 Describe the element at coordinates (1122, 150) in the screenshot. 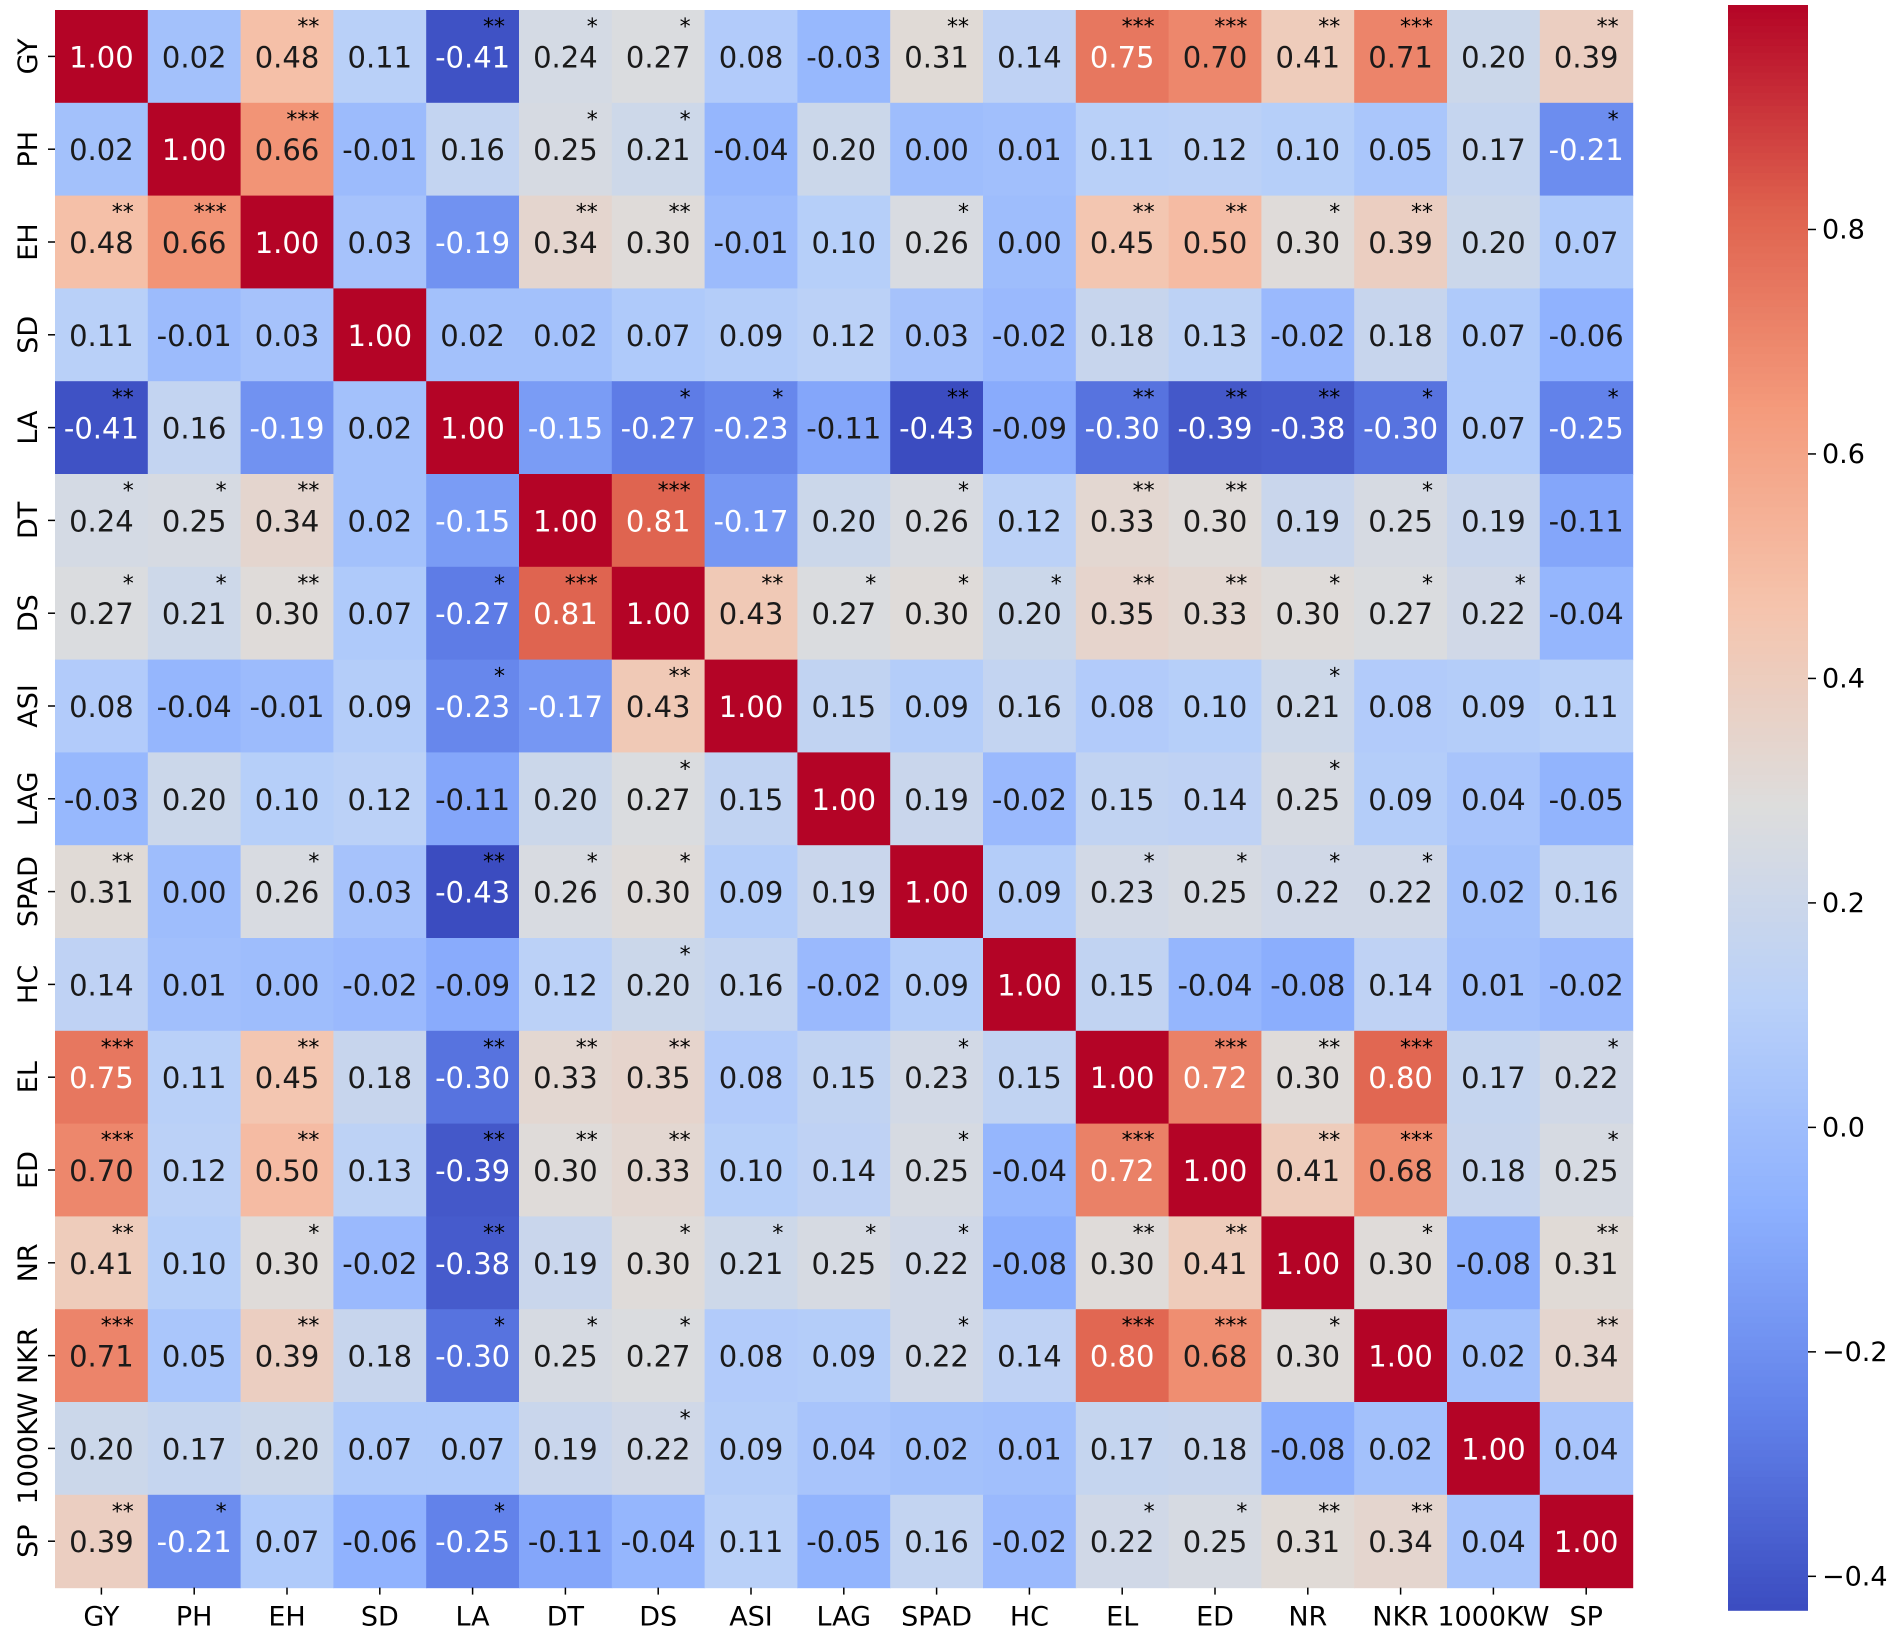

I see `cell-value-label: 0.11` at that location.